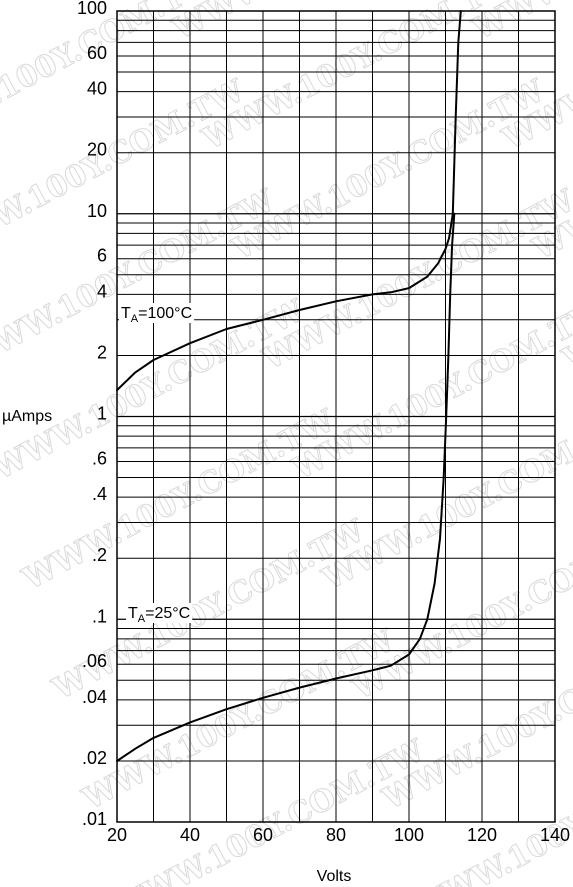  What do you see at coordinates (94, 661) in the screenshot?
I see `y-tick-label: .06` at bounding box center [94, 661].